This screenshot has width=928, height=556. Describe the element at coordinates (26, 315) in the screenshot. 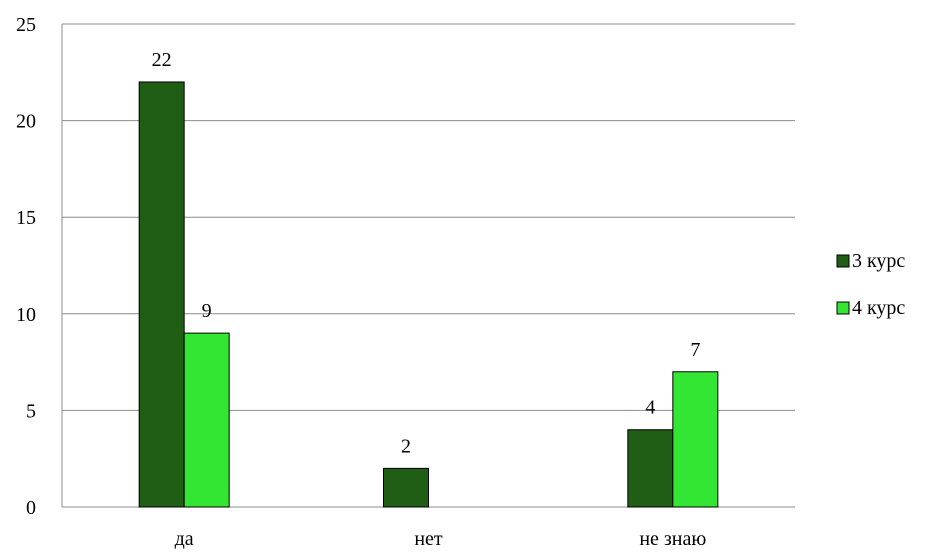

I see `y-tick-label: 10` at that location.